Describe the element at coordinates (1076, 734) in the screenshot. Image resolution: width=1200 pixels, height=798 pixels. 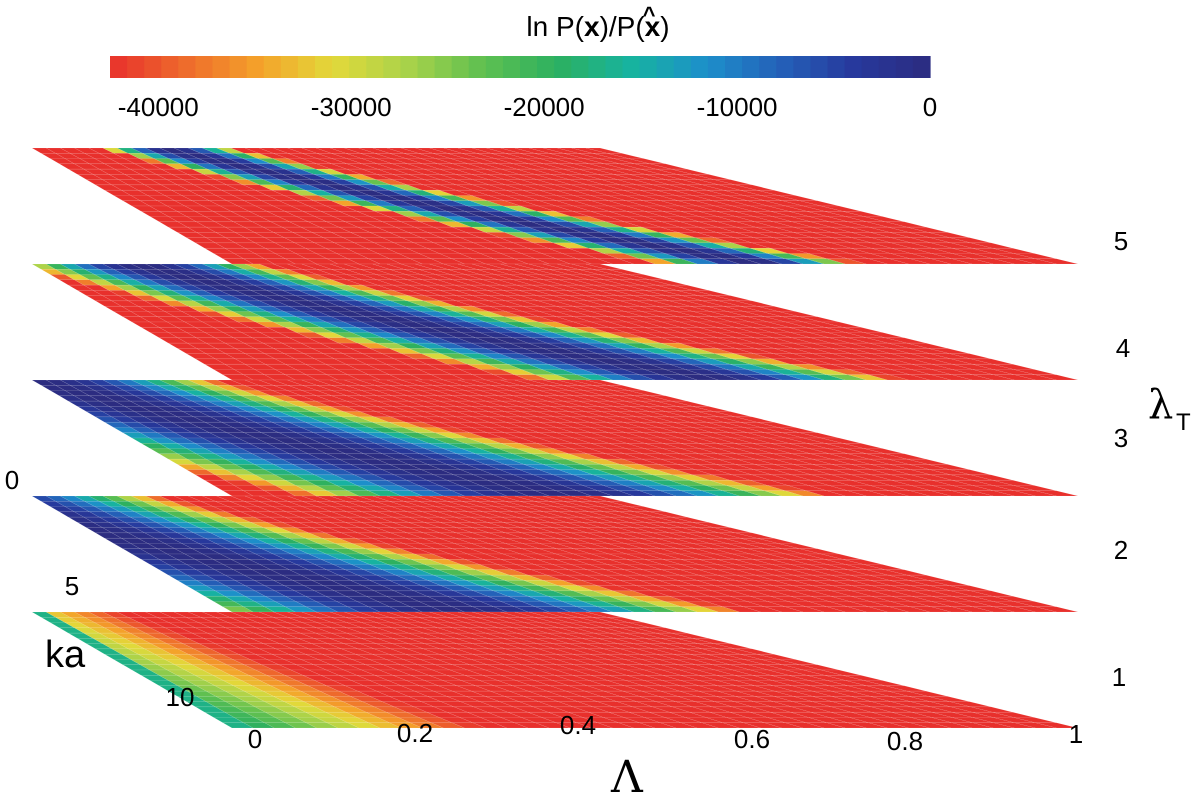
I see `x-tick-label: 1` at that location.